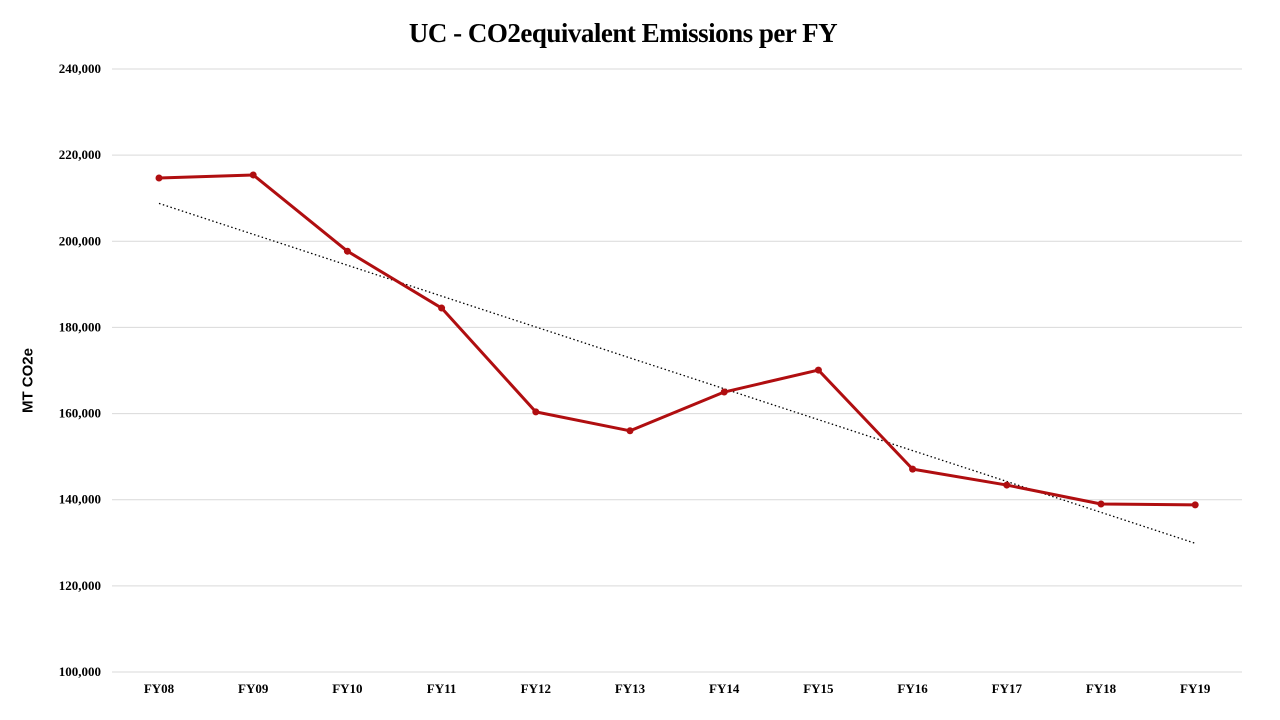 Image resolution: width=1280 pixels, height=720 pixels. Describe the element at coordinates (80, 68) in the screenshot. I see `y-tick-label: 240,000` at that location.